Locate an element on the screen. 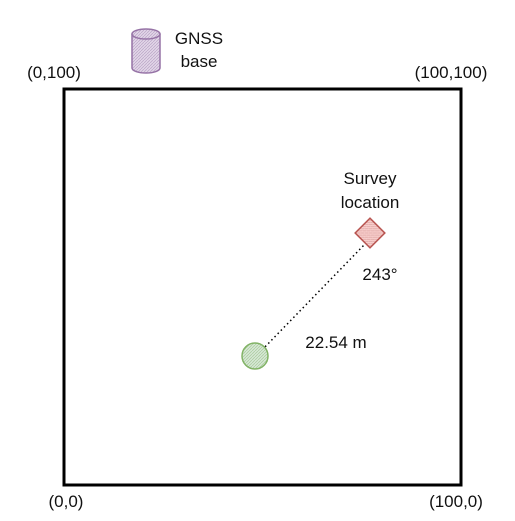  cylinder-icon is located at coordinates (146, 51).